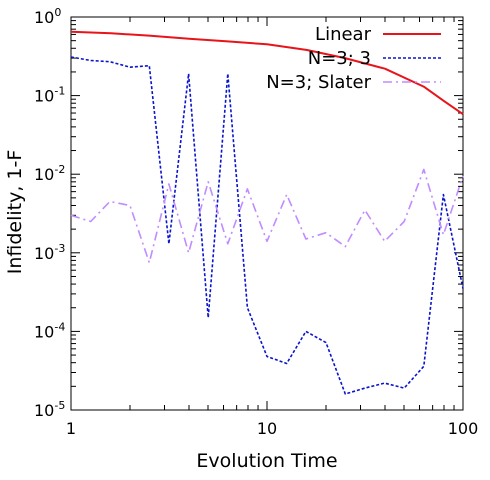 The image size is (490, 480). I want to click on y-tick-label: 10⁻⁵, so click(49, 409).